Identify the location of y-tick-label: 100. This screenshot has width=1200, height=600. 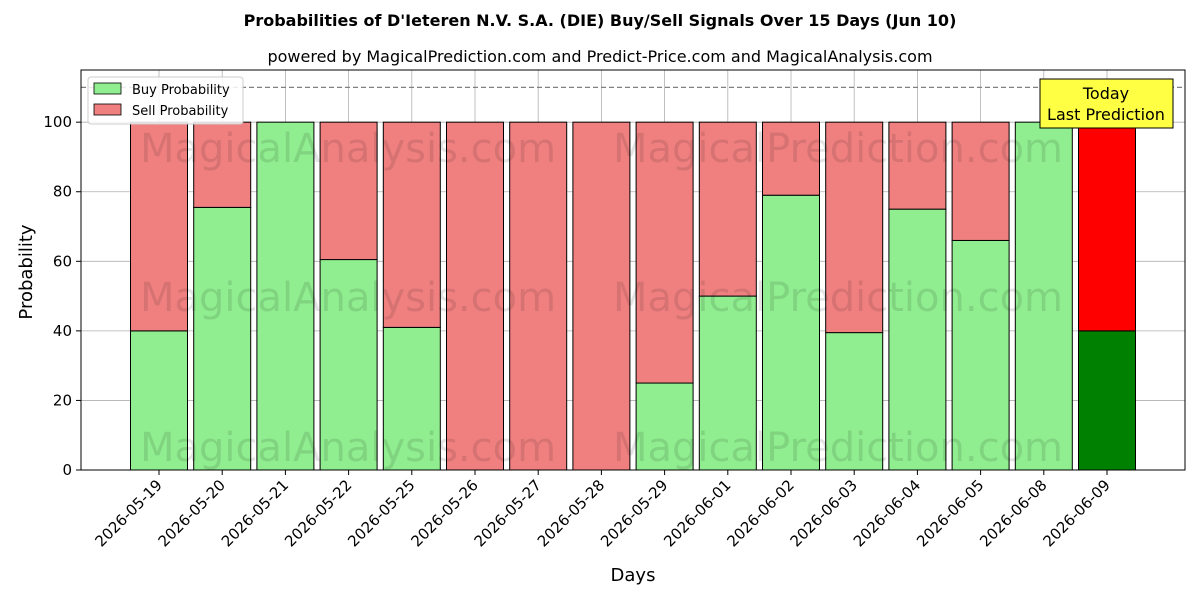
(57, 122).